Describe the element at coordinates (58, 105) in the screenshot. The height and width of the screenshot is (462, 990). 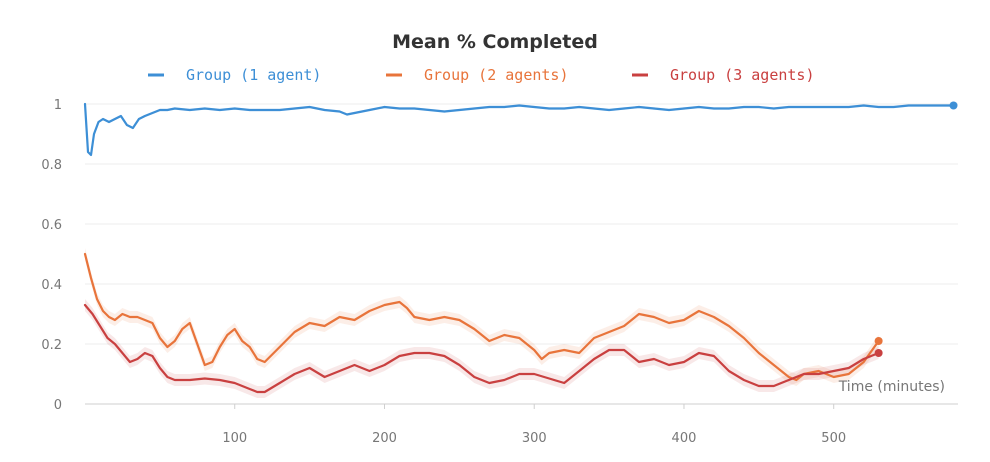
I see `y-tick-label: 1` at that location.